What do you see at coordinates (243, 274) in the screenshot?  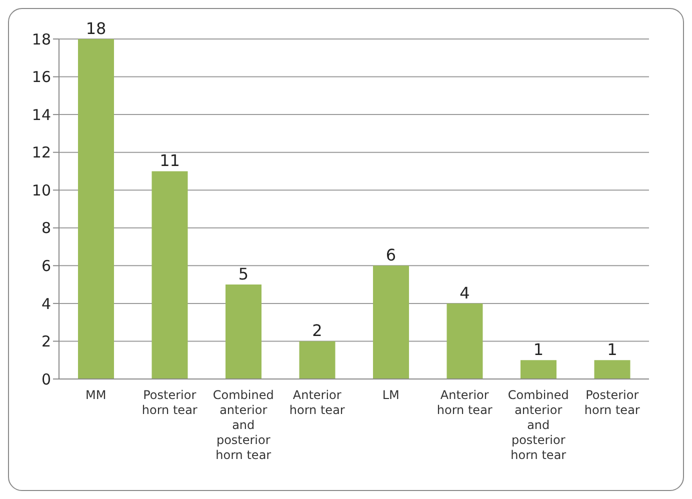 I see `data-label: 5` at bounding box center [243, 274].